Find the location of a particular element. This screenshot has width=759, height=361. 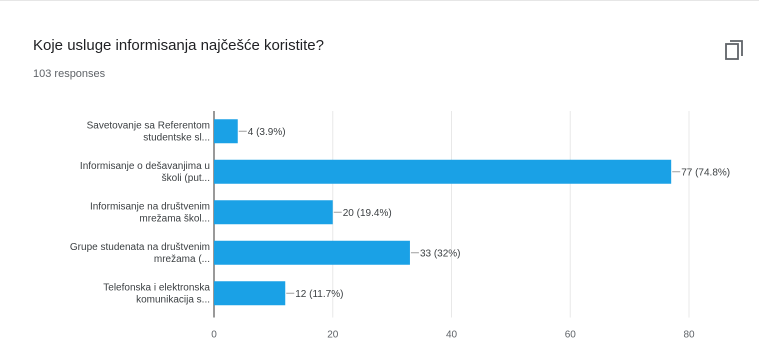

x-tick-label: 80 is located at coordinates (689, 335).